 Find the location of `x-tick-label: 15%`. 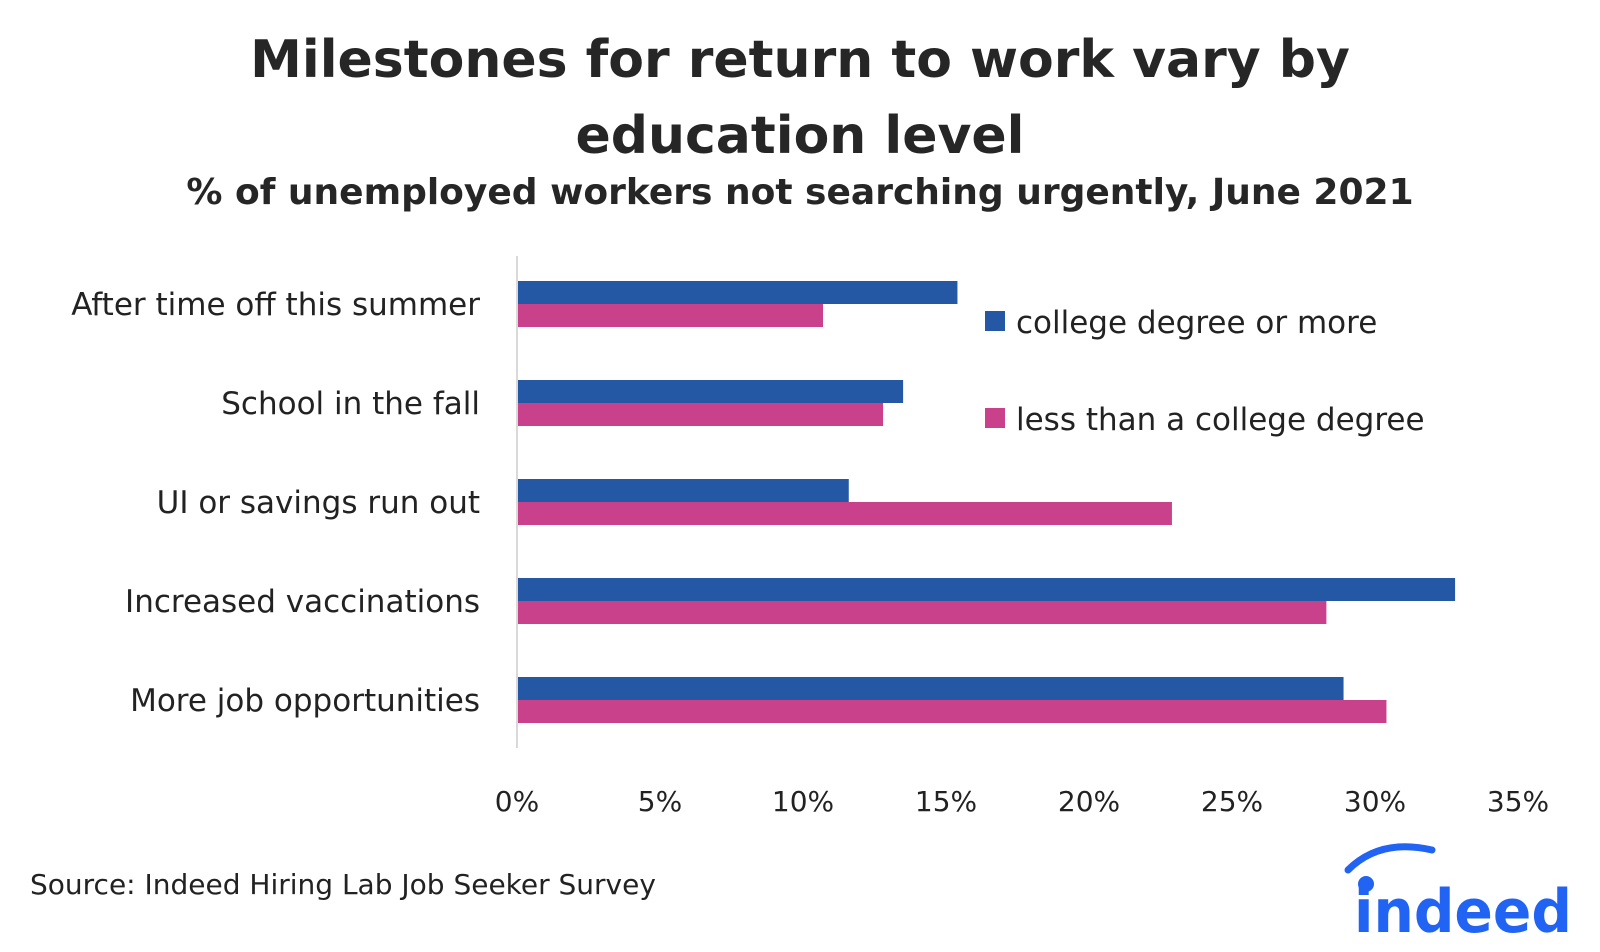

x-tick-label: 15% is located at coordinates (946, 801).